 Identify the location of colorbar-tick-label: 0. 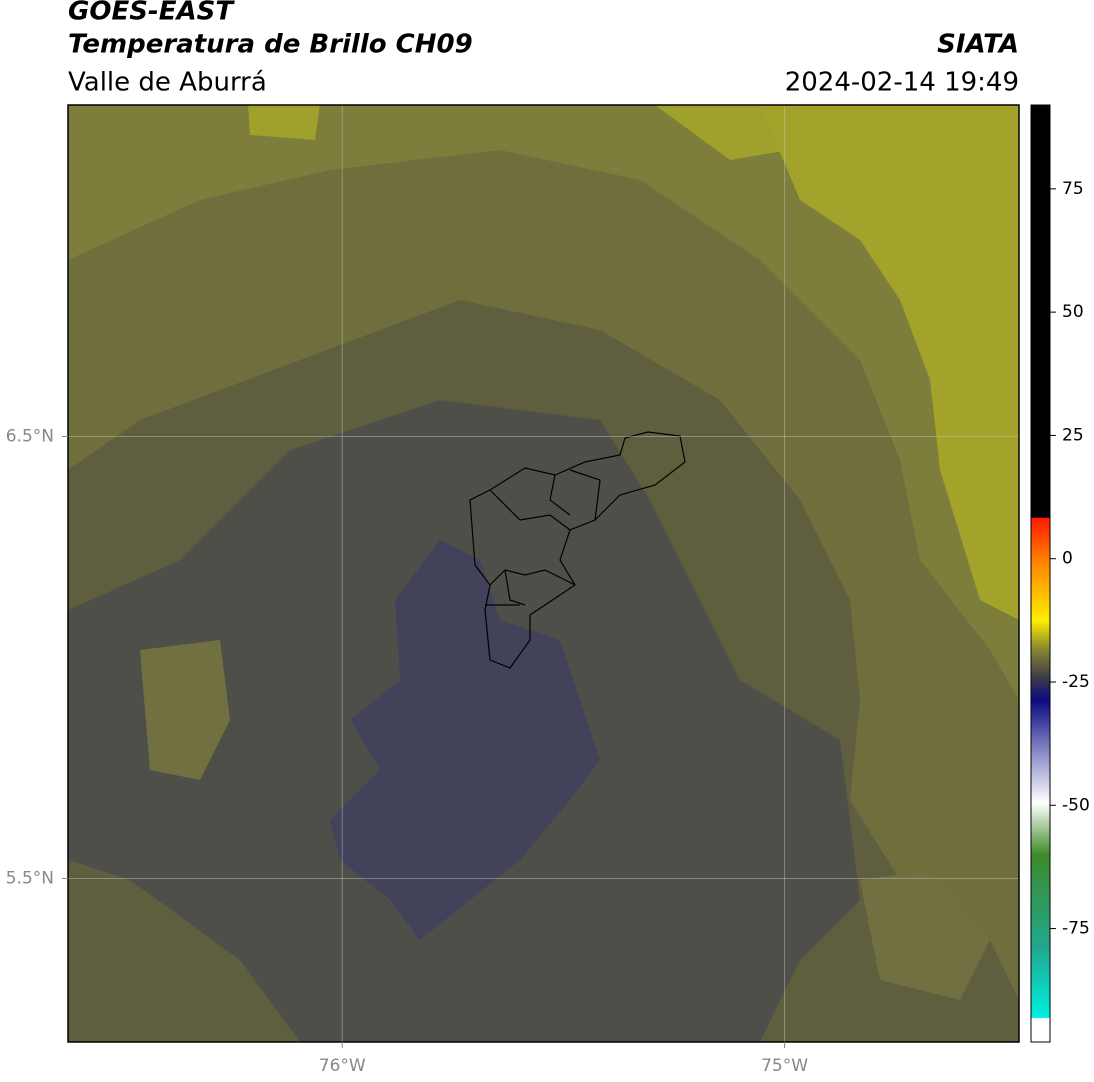
(1067, 559).